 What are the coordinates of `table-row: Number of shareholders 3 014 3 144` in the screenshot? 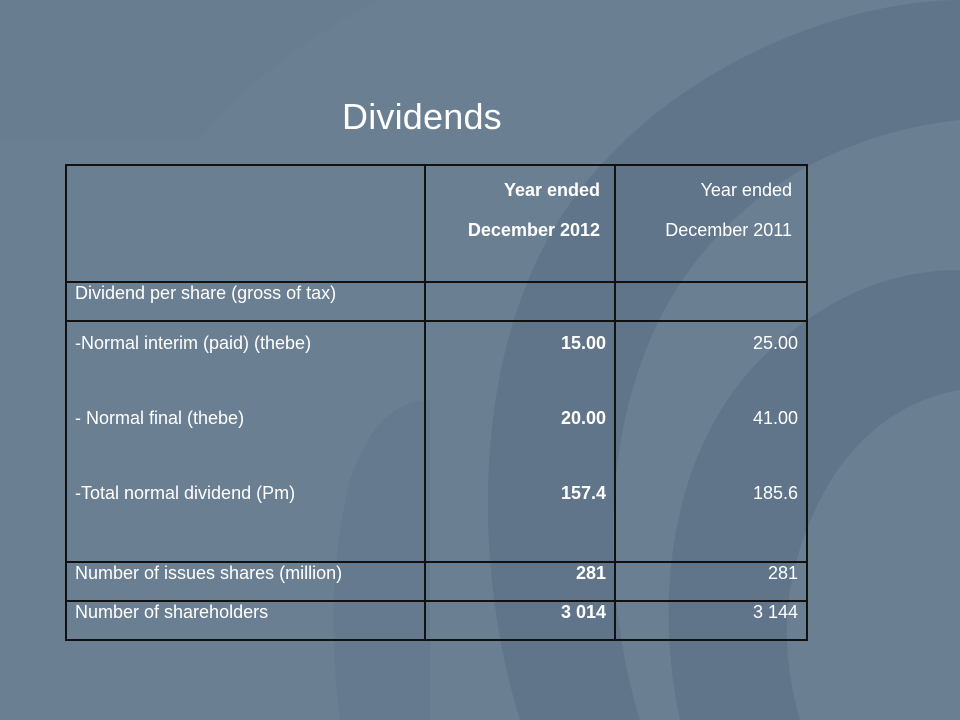 It's located at (436, 620).